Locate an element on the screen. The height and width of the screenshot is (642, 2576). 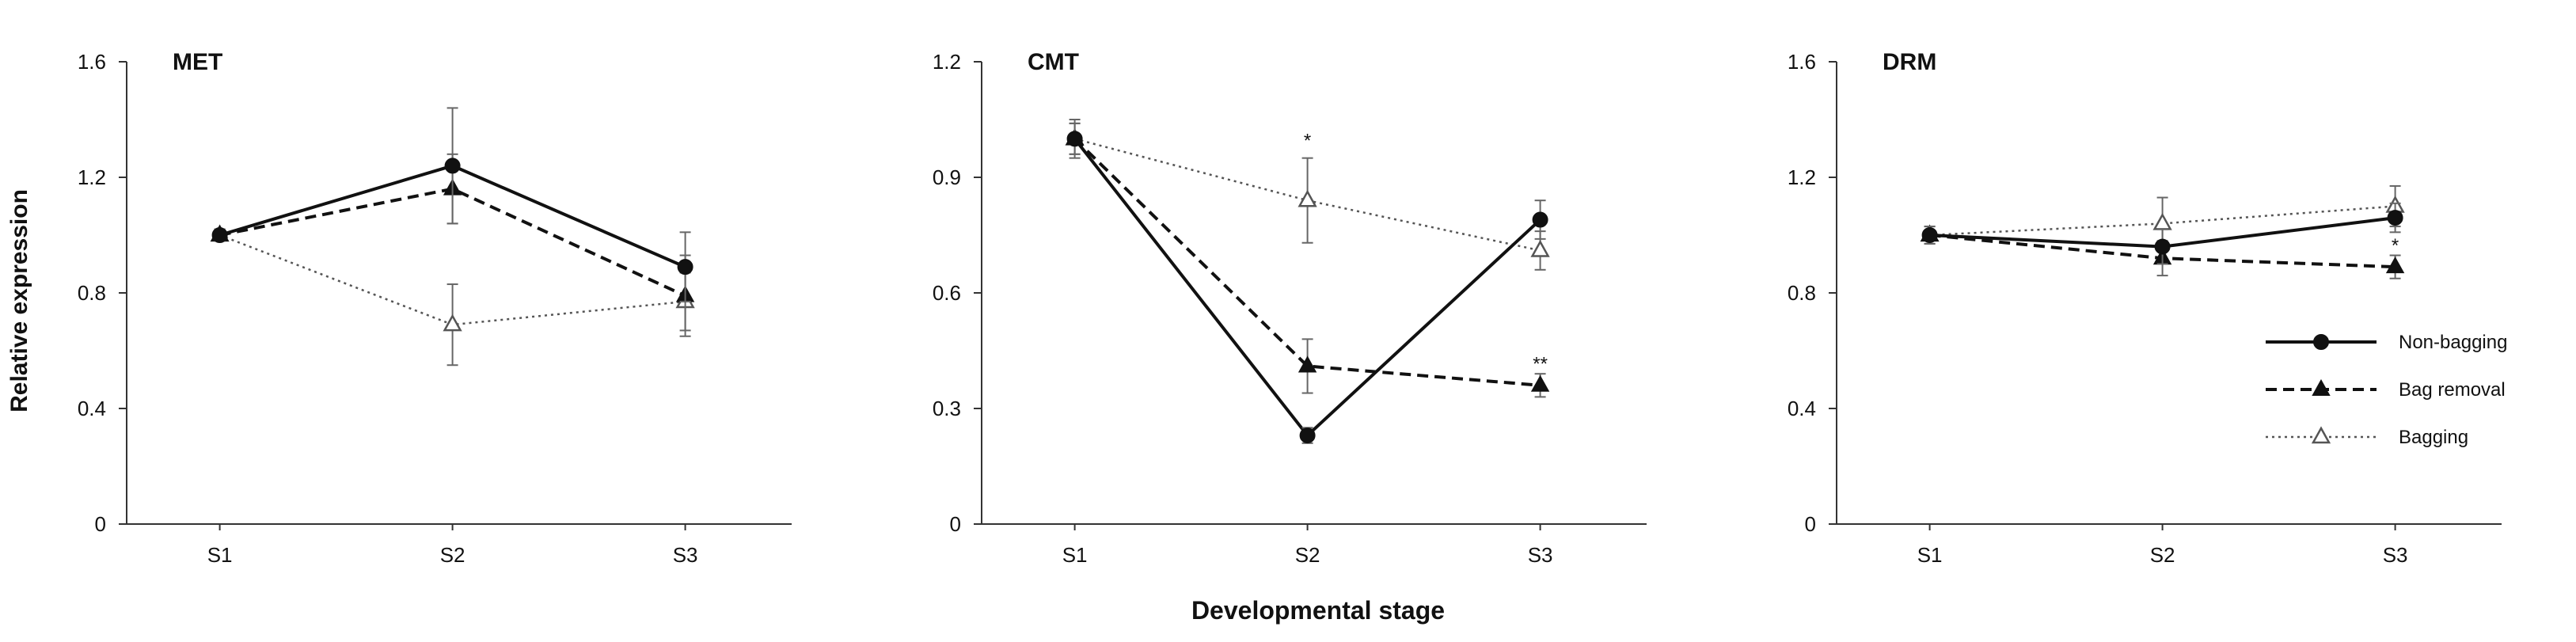
legend-label: Non-bagging is located at coordinates (2453, 342).